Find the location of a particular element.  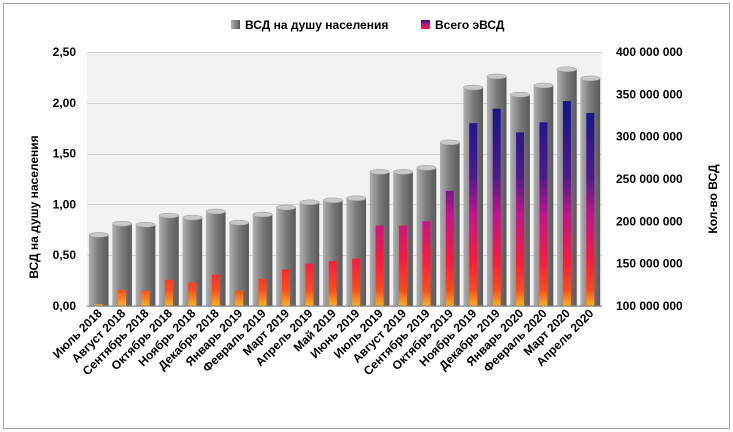

left-tick-label: 2,00 is located at coordinates (65, 103).